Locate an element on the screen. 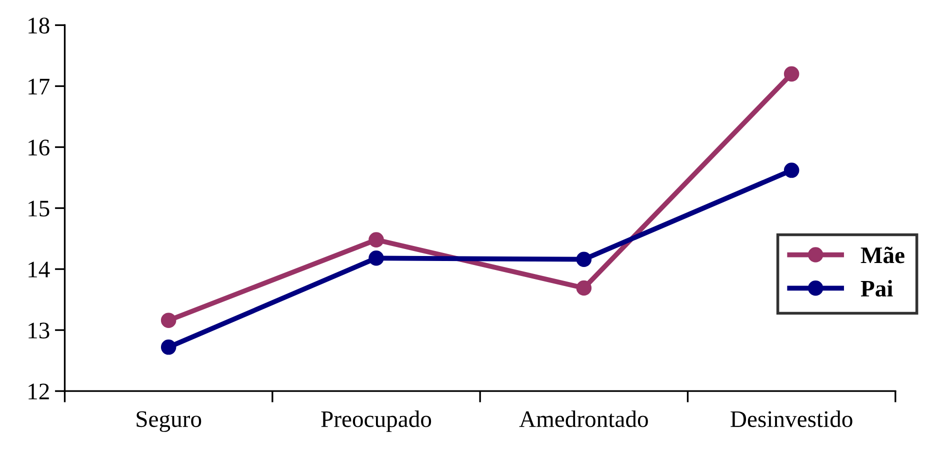  y-tick-label: 13 is located at coordinates (39, 330).